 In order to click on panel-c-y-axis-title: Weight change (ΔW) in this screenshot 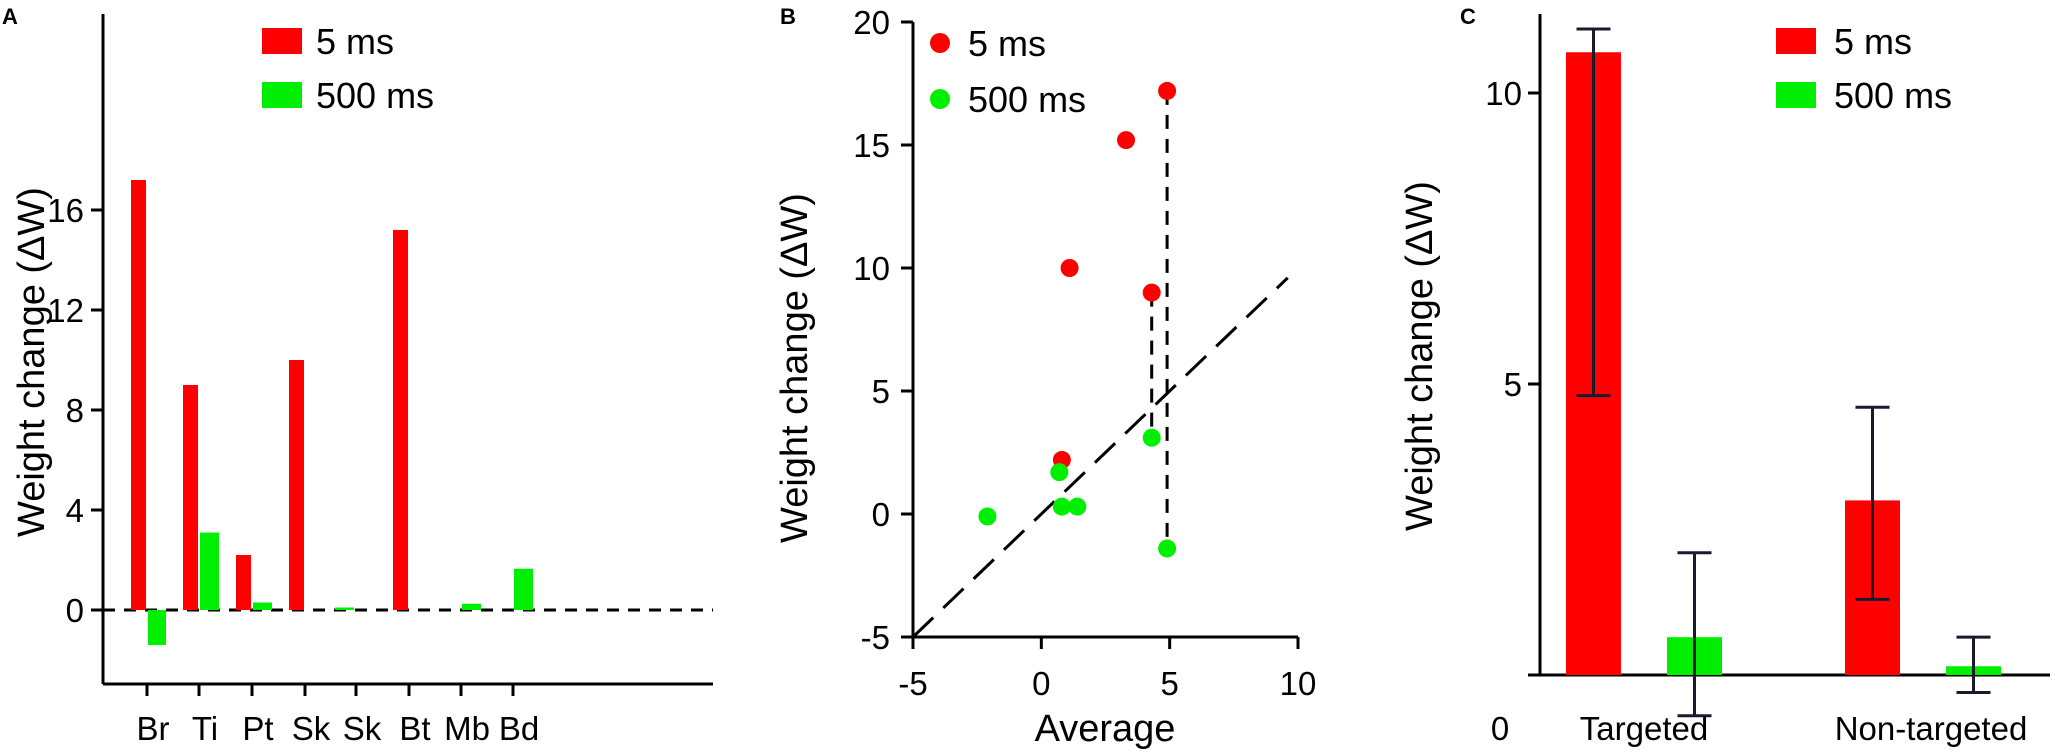, I will do `click(1420, 356)`.